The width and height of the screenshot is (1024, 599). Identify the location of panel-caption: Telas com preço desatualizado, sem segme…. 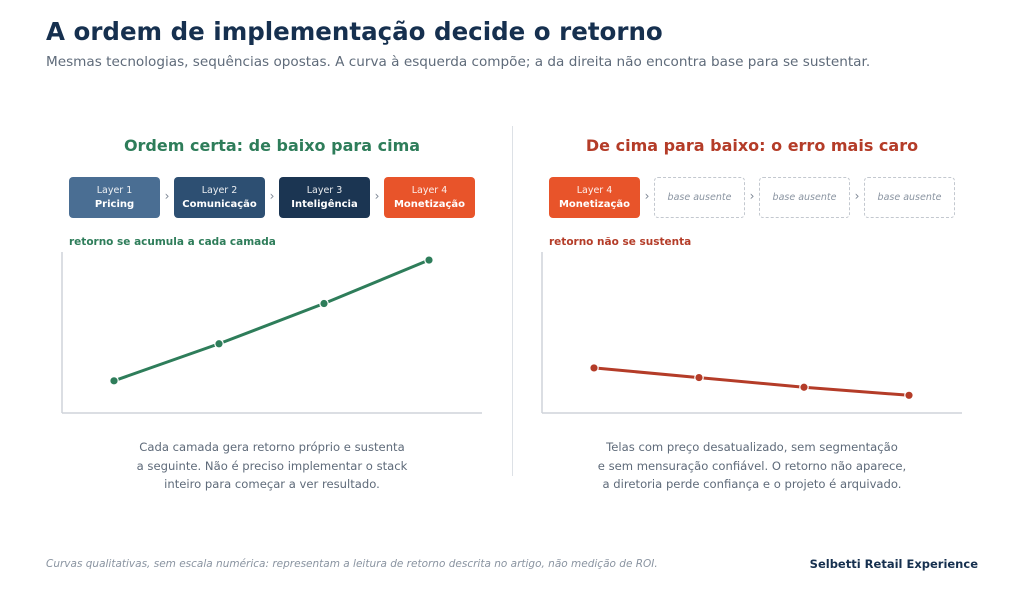
(752, 466).